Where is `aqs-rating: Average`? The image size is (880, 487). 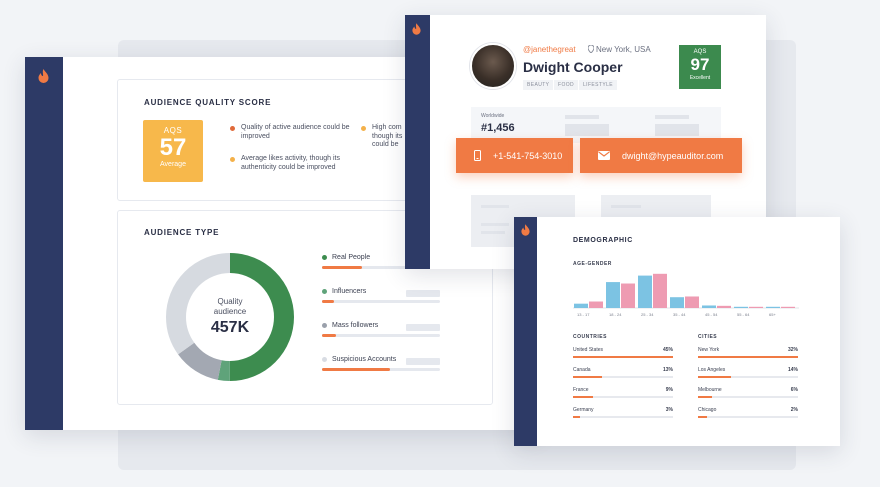 aqs-rating: Average is located at coordinates (173, 164).